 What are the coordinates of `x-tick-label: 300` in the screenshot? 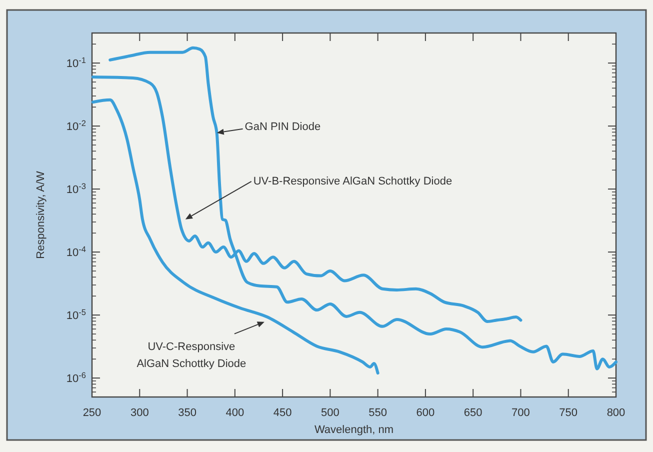 It's located at (139, 413).